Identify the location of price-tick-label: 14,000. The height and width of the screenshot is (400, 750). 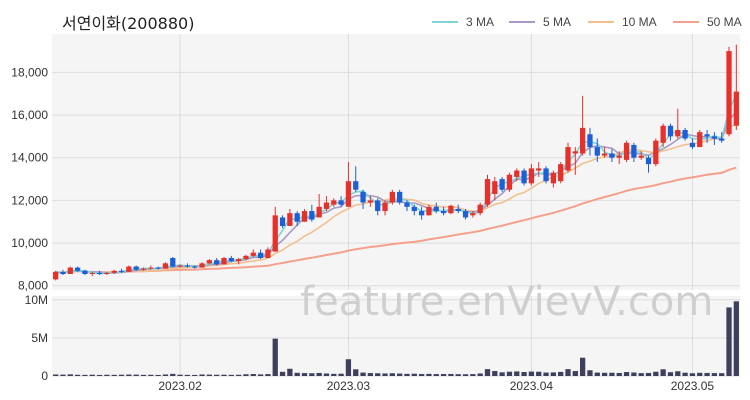
(29, 158).